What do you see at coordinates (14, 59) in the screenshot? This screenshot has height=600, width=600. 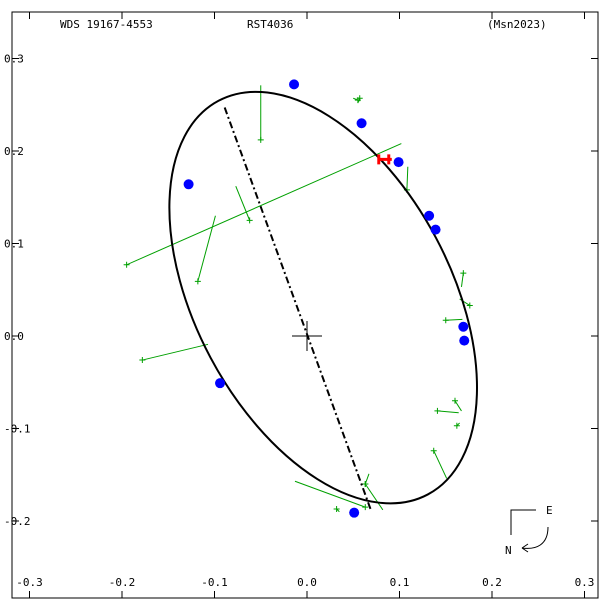 I see `y-tick-label: 0.3` at bounding box center [14, 59].